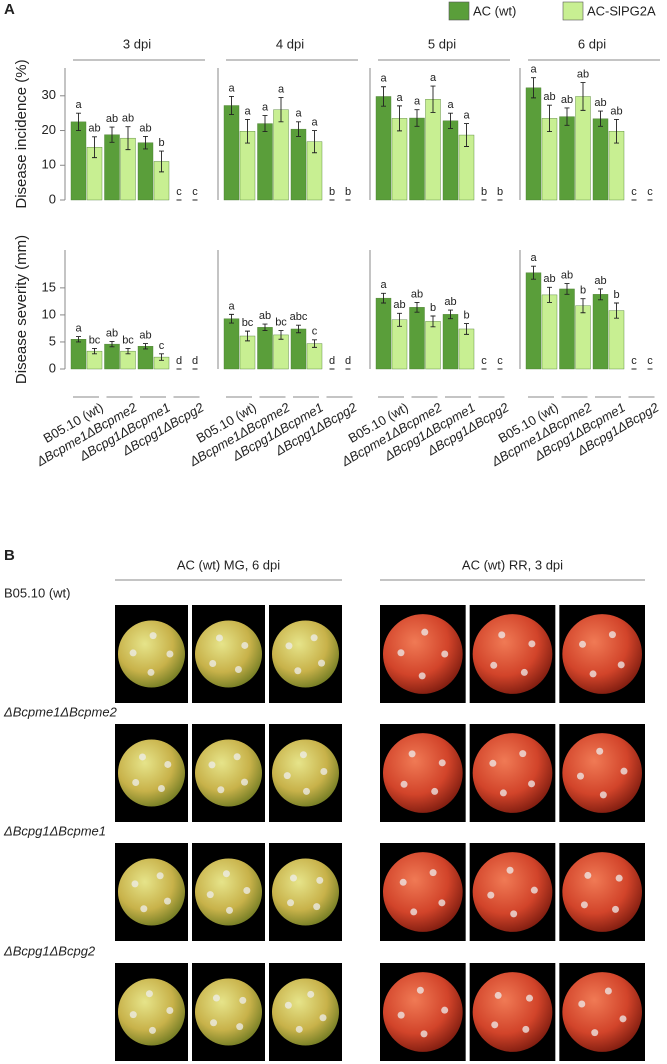  Describe the element at coordinates (9, 9) in the screenshot. I see `panel-label: A` at that location.